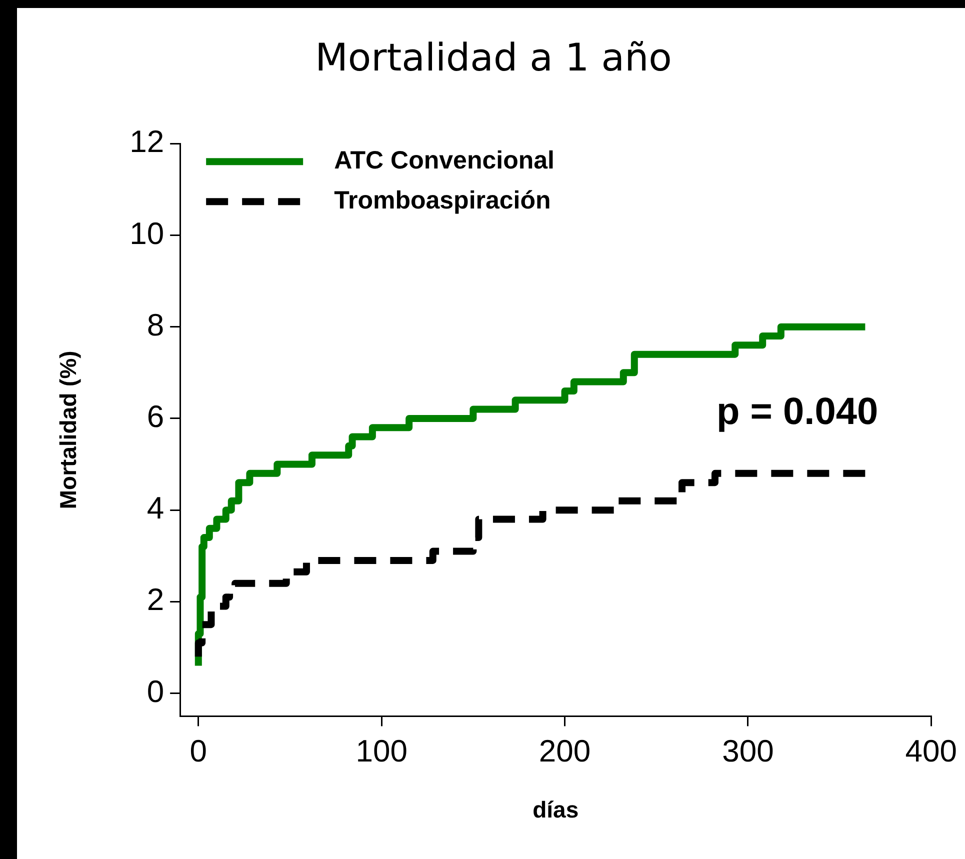 Image resolution: width=965 pixels, height=859 pixels. Describe the element at coordinates (382, 750) in the screenshot. I see `x-tick-label: 100` at that location.